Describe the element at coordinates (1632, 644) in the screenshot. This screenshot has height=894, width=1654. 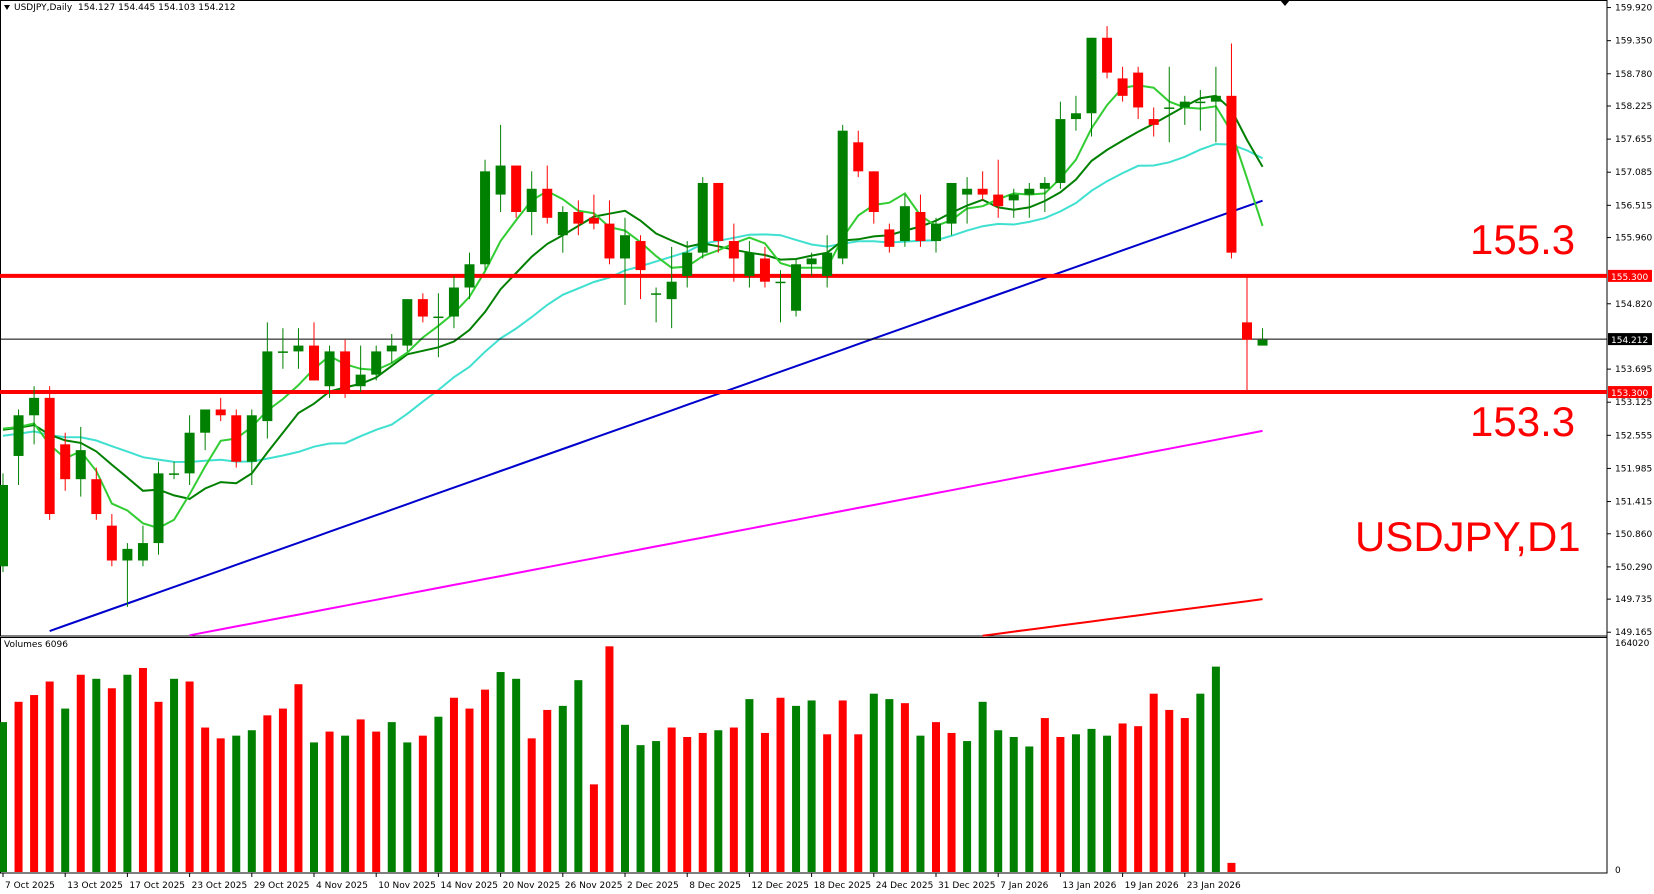
I see `volume-axis-max-label: 164020` at that location.